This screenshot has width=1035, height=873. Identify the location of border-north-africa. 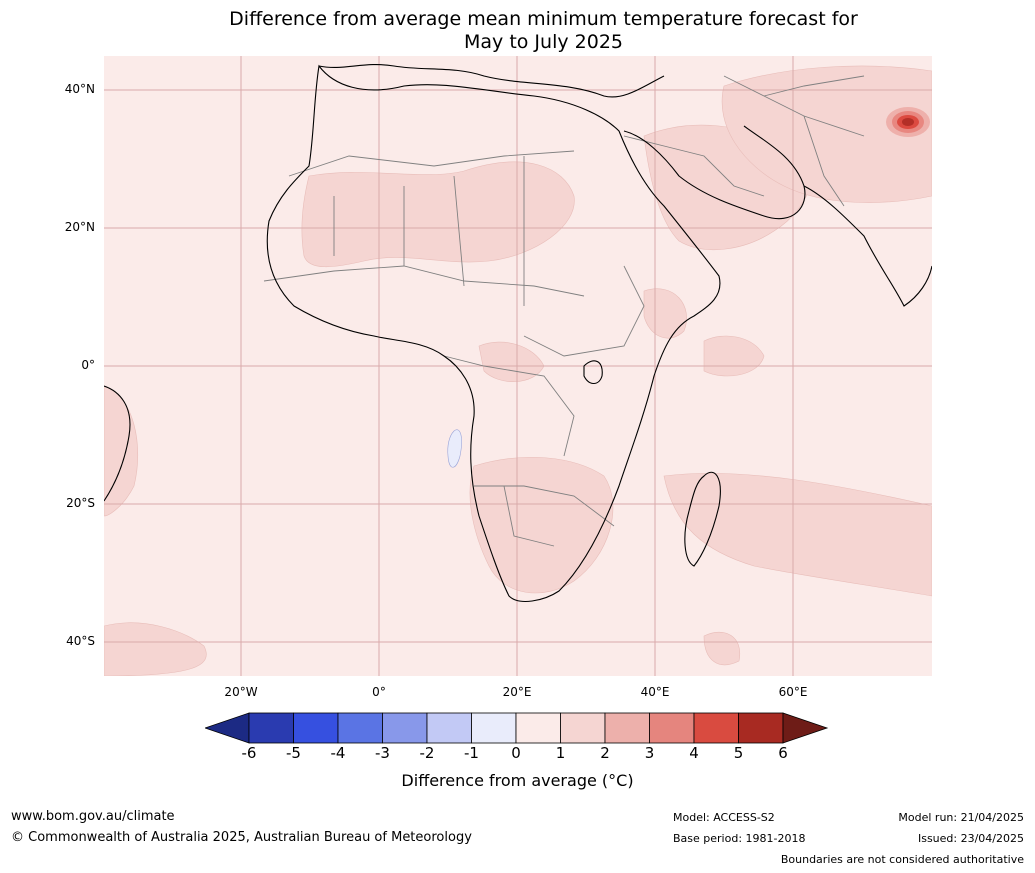
(431, 163).